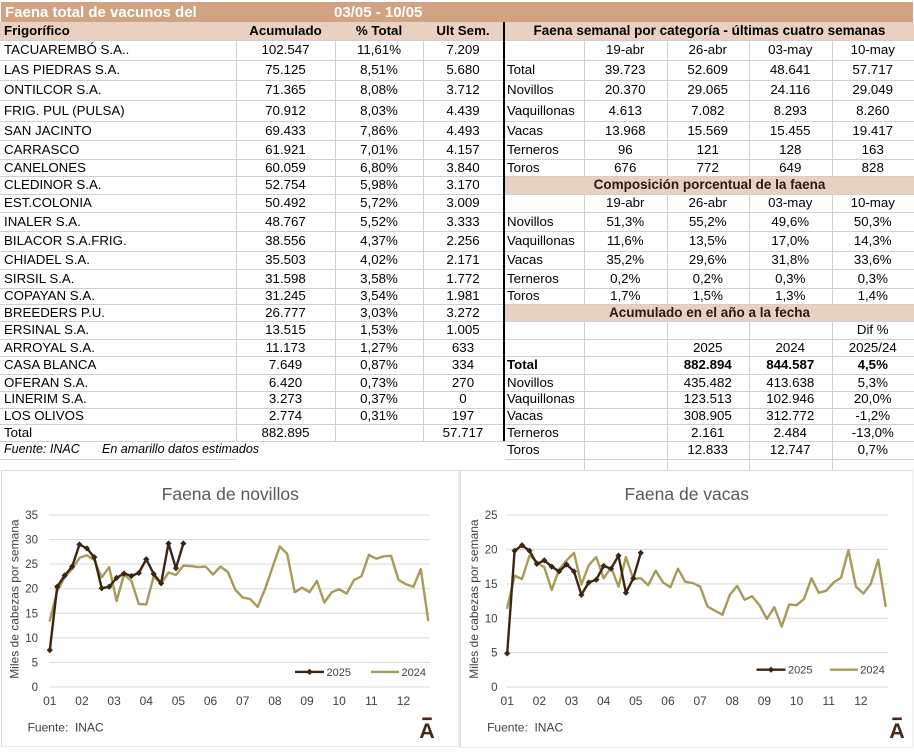 Image resolution: width=914 pixels, height=755 pixels. Describe the element at coordinates (31, 540) in the screenshot. I see `svg-text: 30` at that location.